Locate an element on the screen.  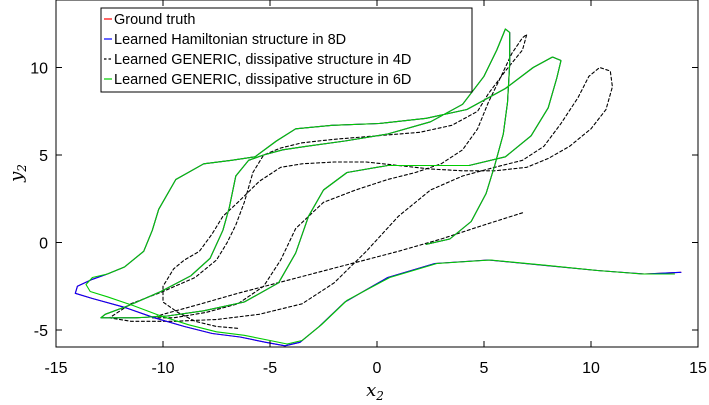
legend-label-2: Learned Hamiltonian structure in 8D is located at coordinates (230, 40).